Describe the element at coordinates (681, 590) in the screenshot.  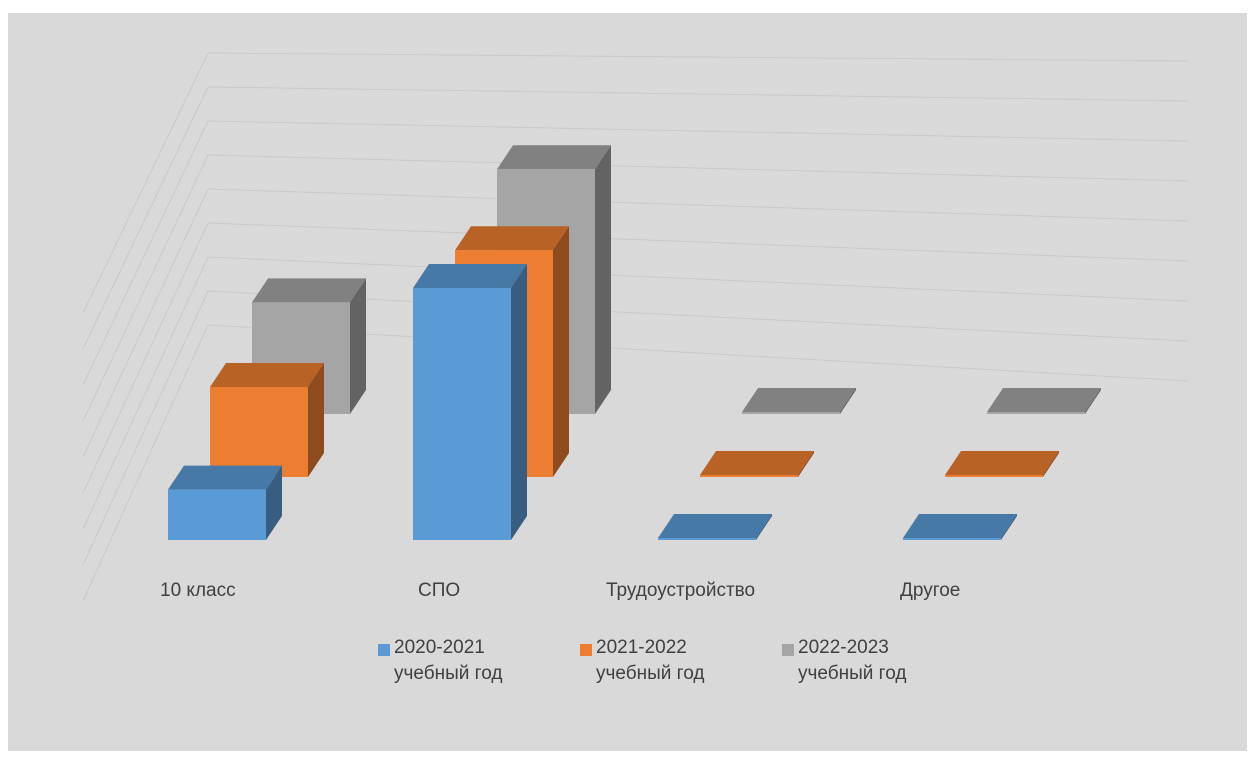
I see `category-label-employment: Трудоустройство` at that location.